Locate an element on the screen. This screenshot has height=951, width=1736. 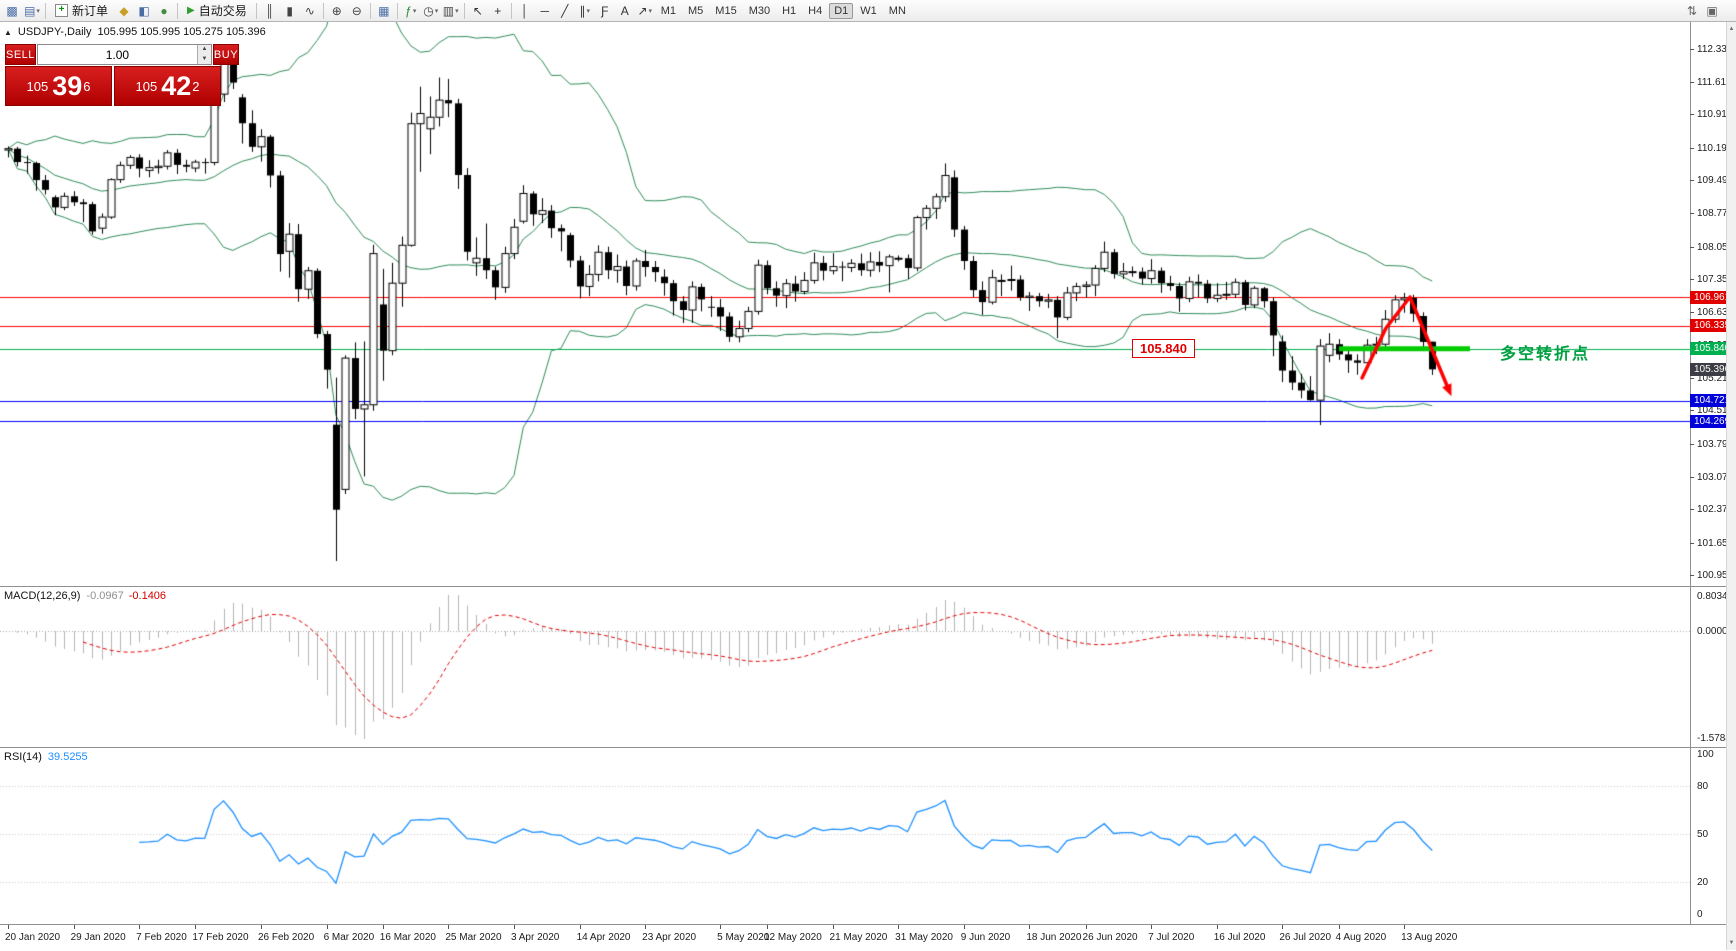
date-label: 26 Feb 2020 is located at coordinates (286, 937).